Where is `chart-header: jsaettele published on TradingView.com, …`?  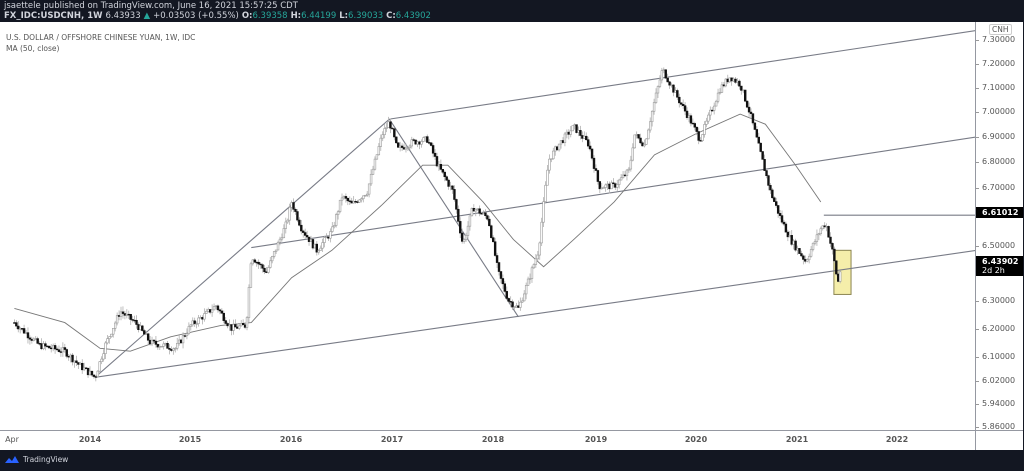 chart-header: jsaettele published on TradingView.com, … is located at coordinates (512, 11).